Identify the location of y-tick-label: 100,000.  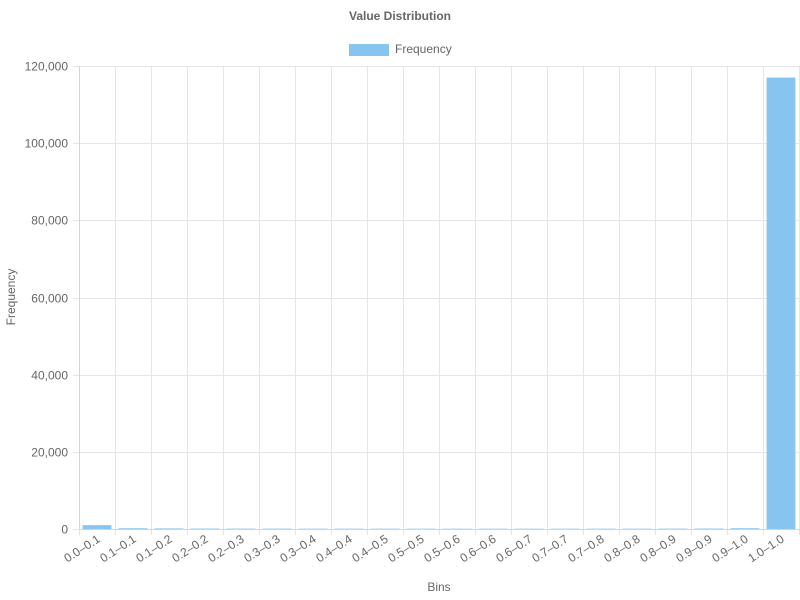
(47, 144).